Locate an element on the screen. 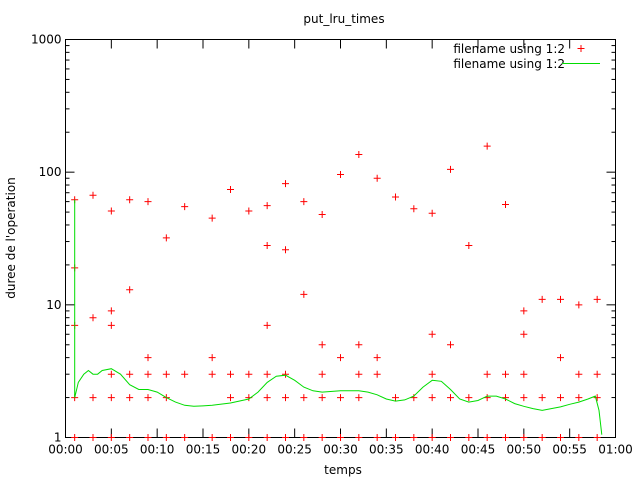  legend-point-plus is located at coordinates (581, 48).